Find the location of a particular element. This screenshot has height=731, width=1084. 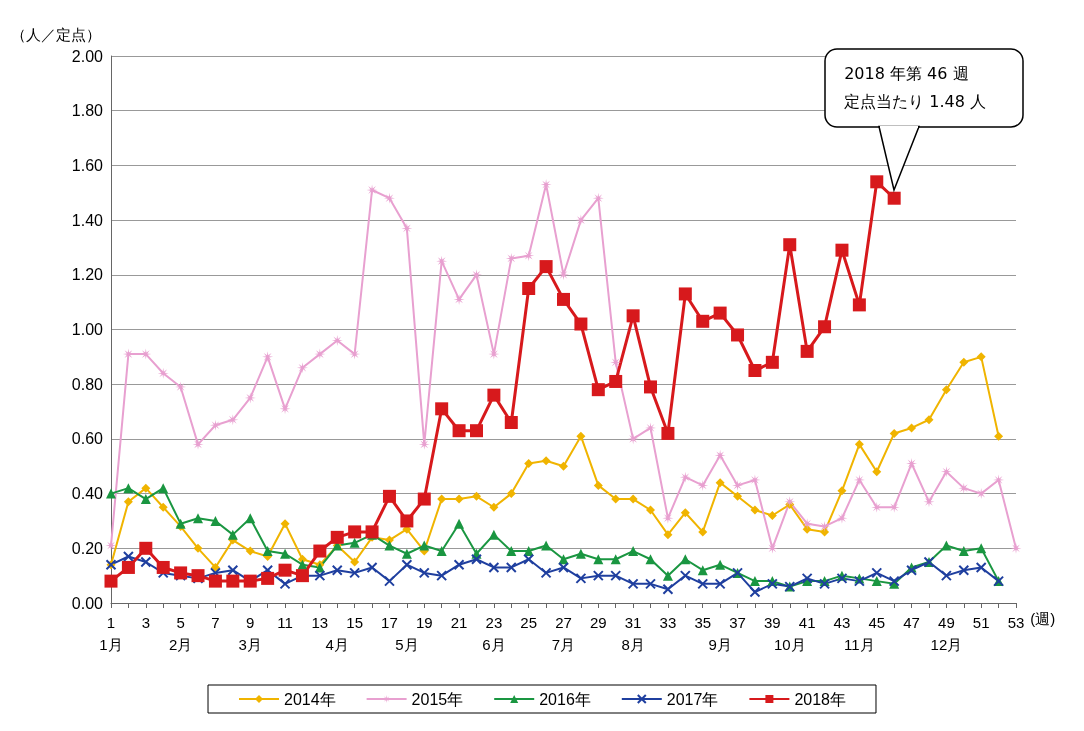

x-tick-label: 39 is located at coordinates (772, 622).